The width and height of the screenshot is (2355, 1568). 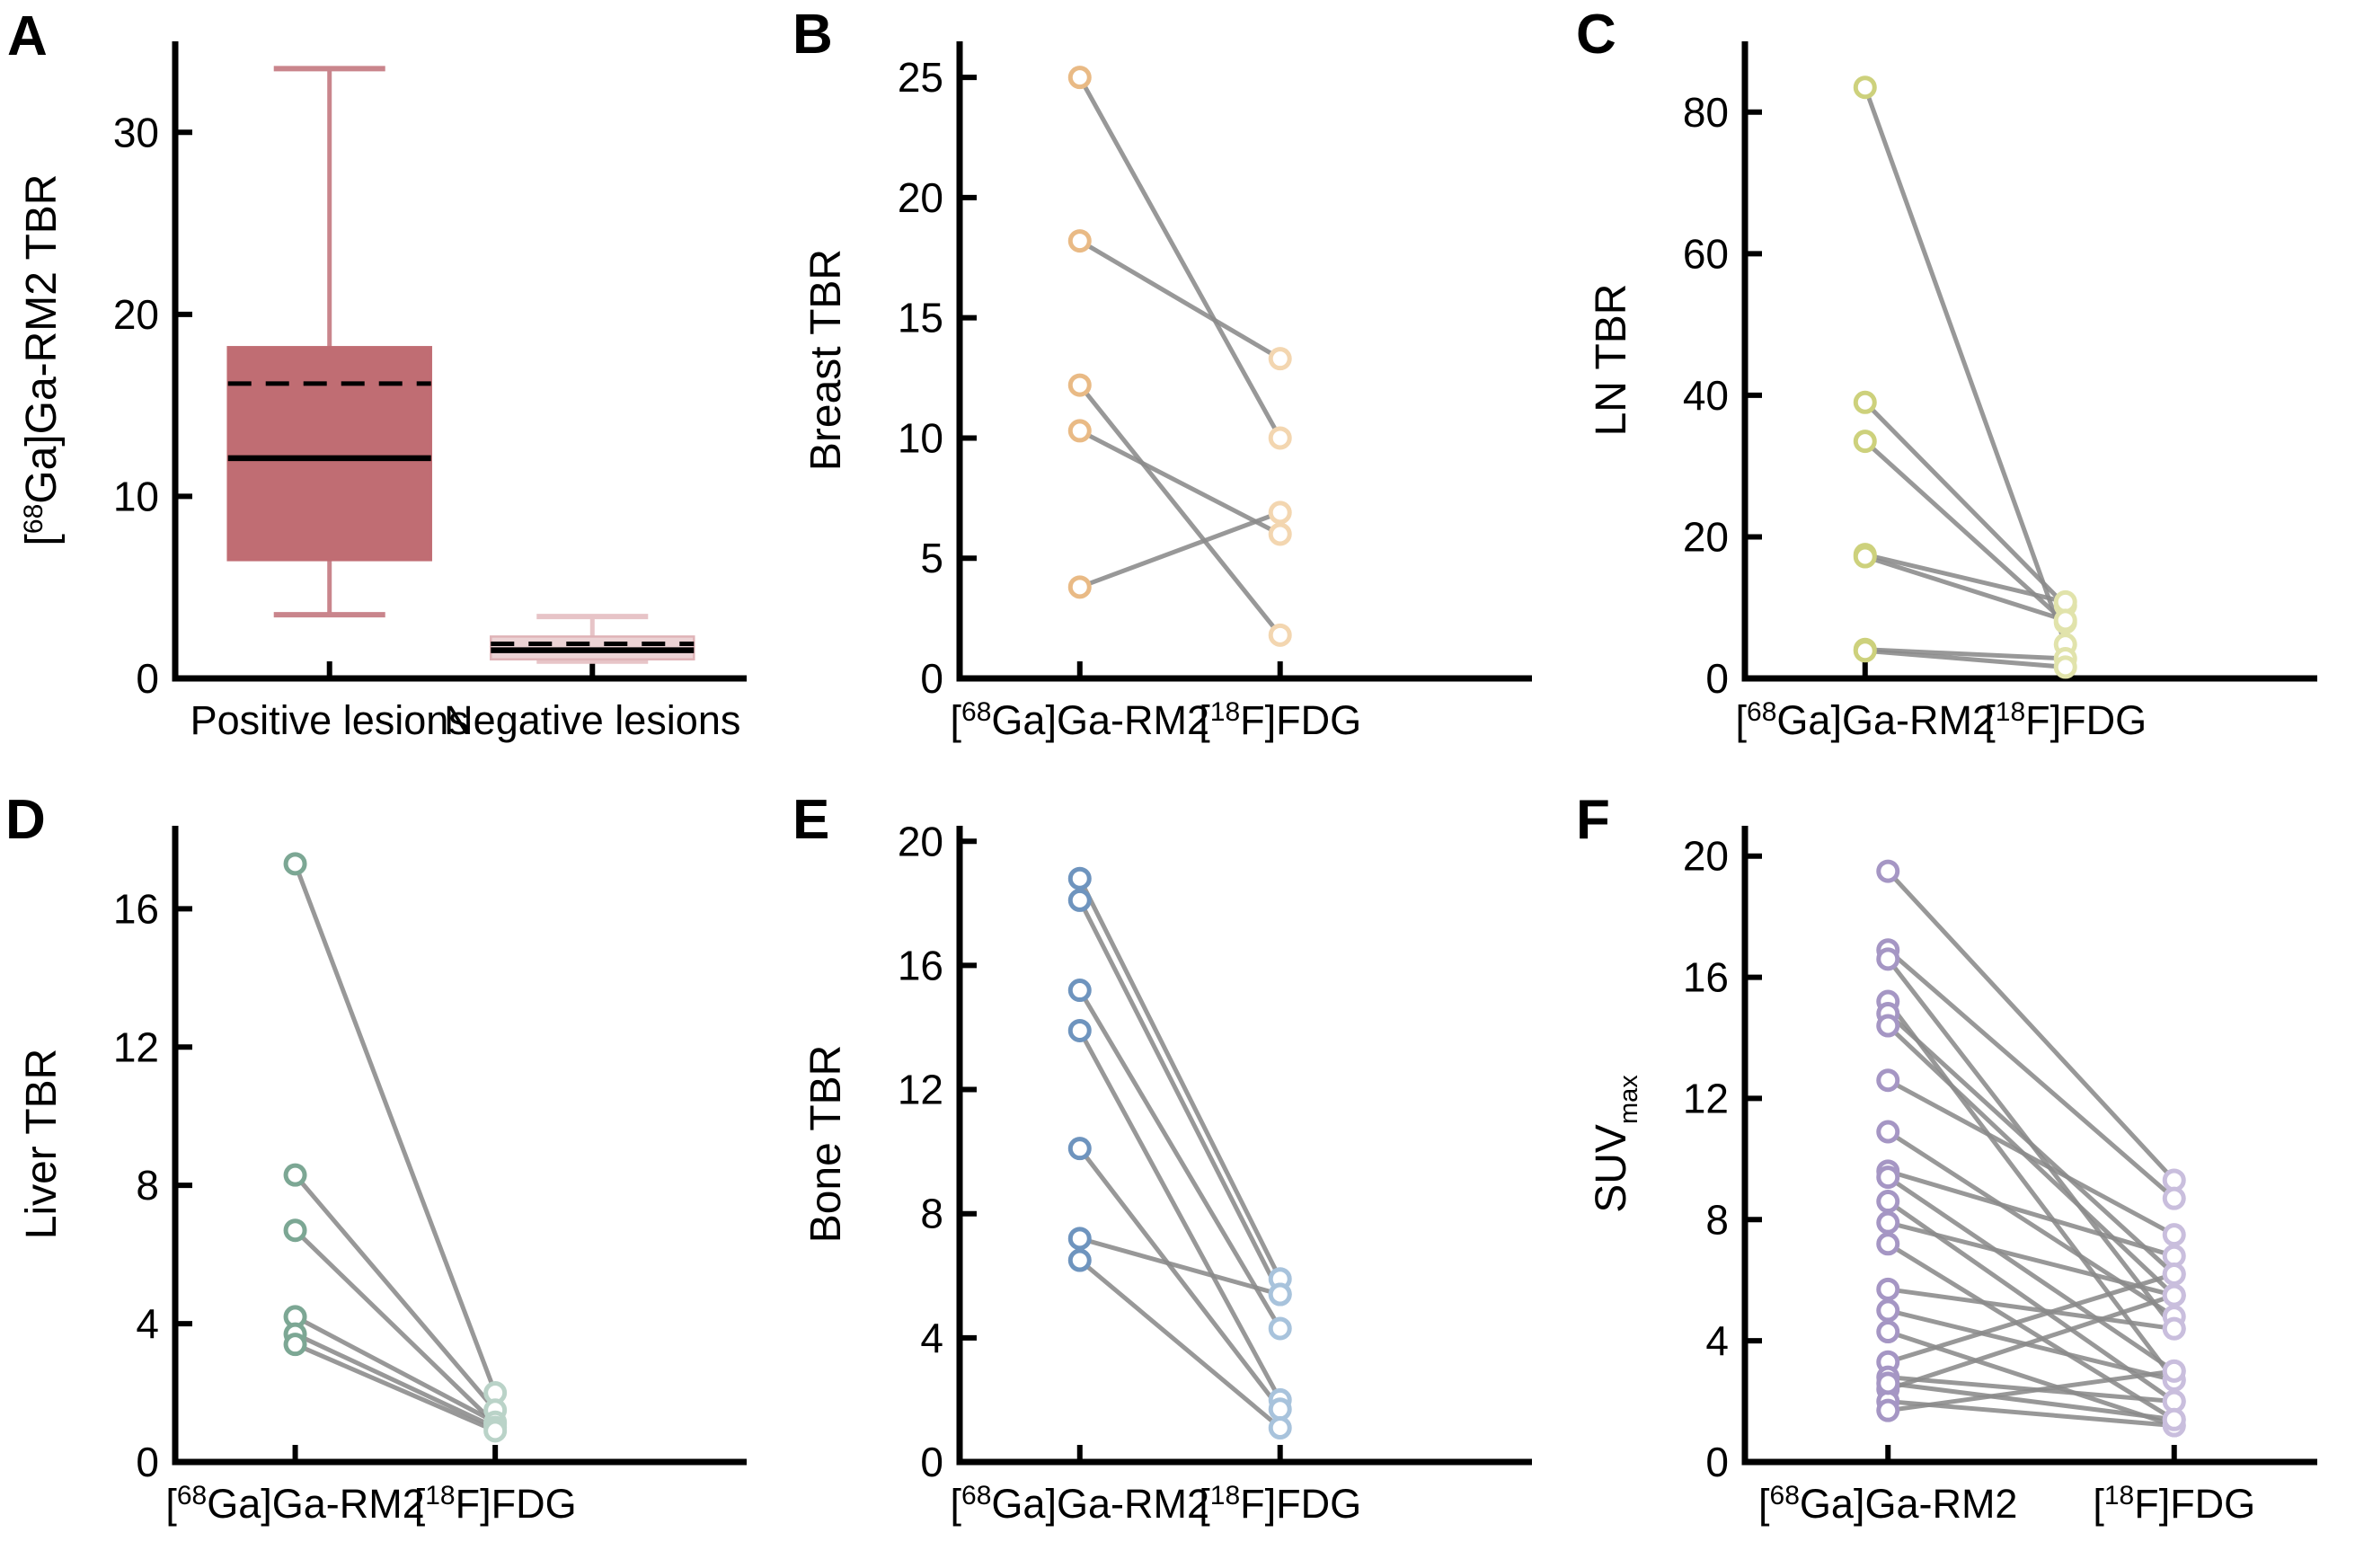 I want to click on y-tick-label: 5, so click(x=931, y=558).